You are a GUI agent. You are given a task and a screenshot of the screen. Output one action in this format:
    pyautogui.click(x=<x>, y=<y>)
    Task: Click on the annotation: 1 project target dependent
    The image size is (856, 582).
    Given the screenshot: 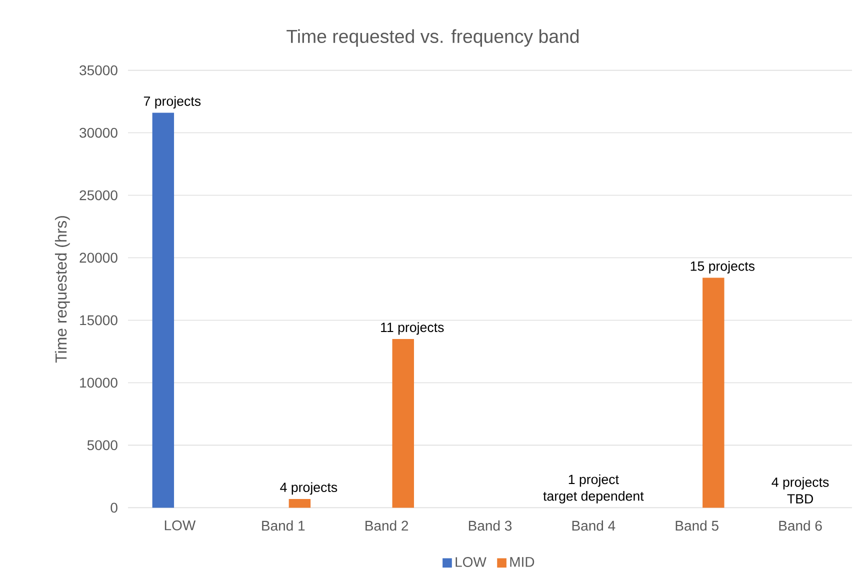 What is the action you would take?
    pyautogui.click(x=593, y=489)
    